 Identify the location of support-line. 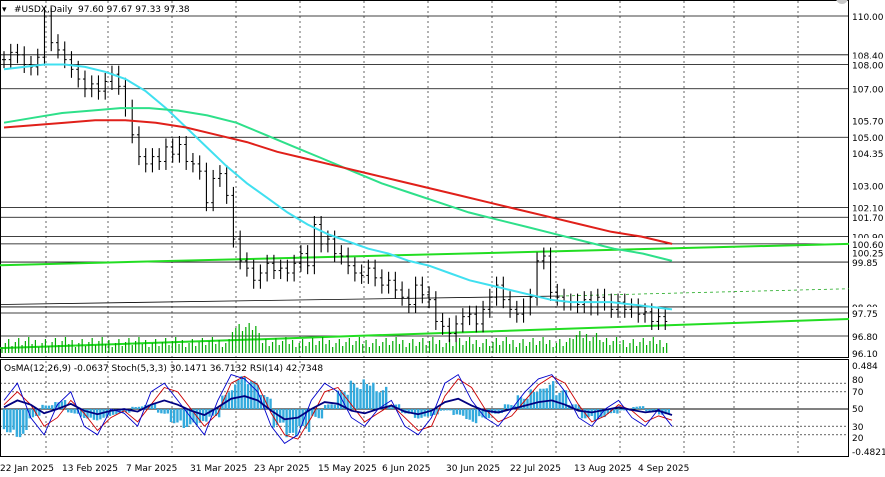
(280, 300).